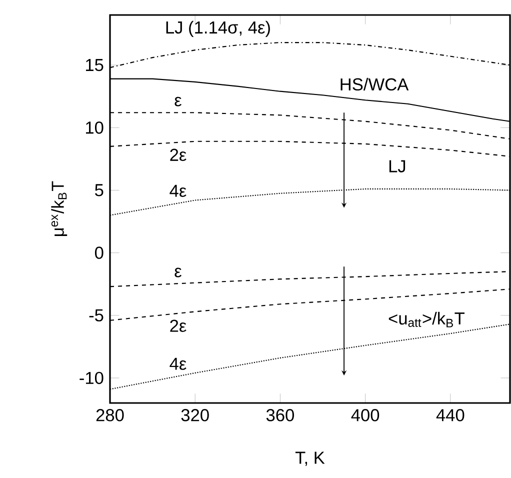 Image resolution: width=511 pixels, height=478 pixels. Describe the element at coordinates (374, 84) in the screenshot. I see `series-label: HS/WCA` at that location.